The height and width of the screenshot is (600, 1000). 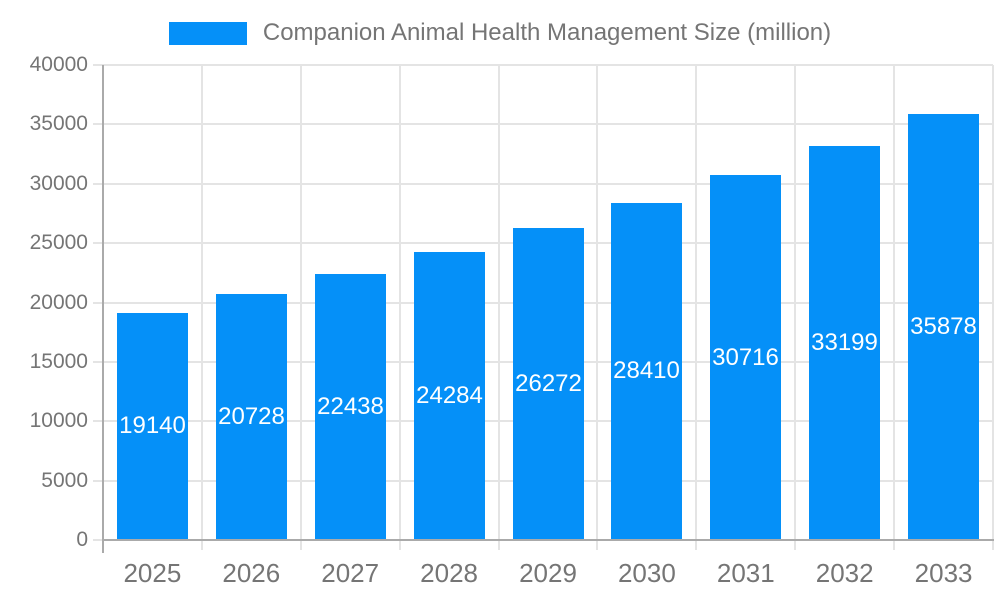 What do you see at coordinates (64, 480) in the screenshot?
I see `y-tick-label: 5000` at bounding box center [64, 480].